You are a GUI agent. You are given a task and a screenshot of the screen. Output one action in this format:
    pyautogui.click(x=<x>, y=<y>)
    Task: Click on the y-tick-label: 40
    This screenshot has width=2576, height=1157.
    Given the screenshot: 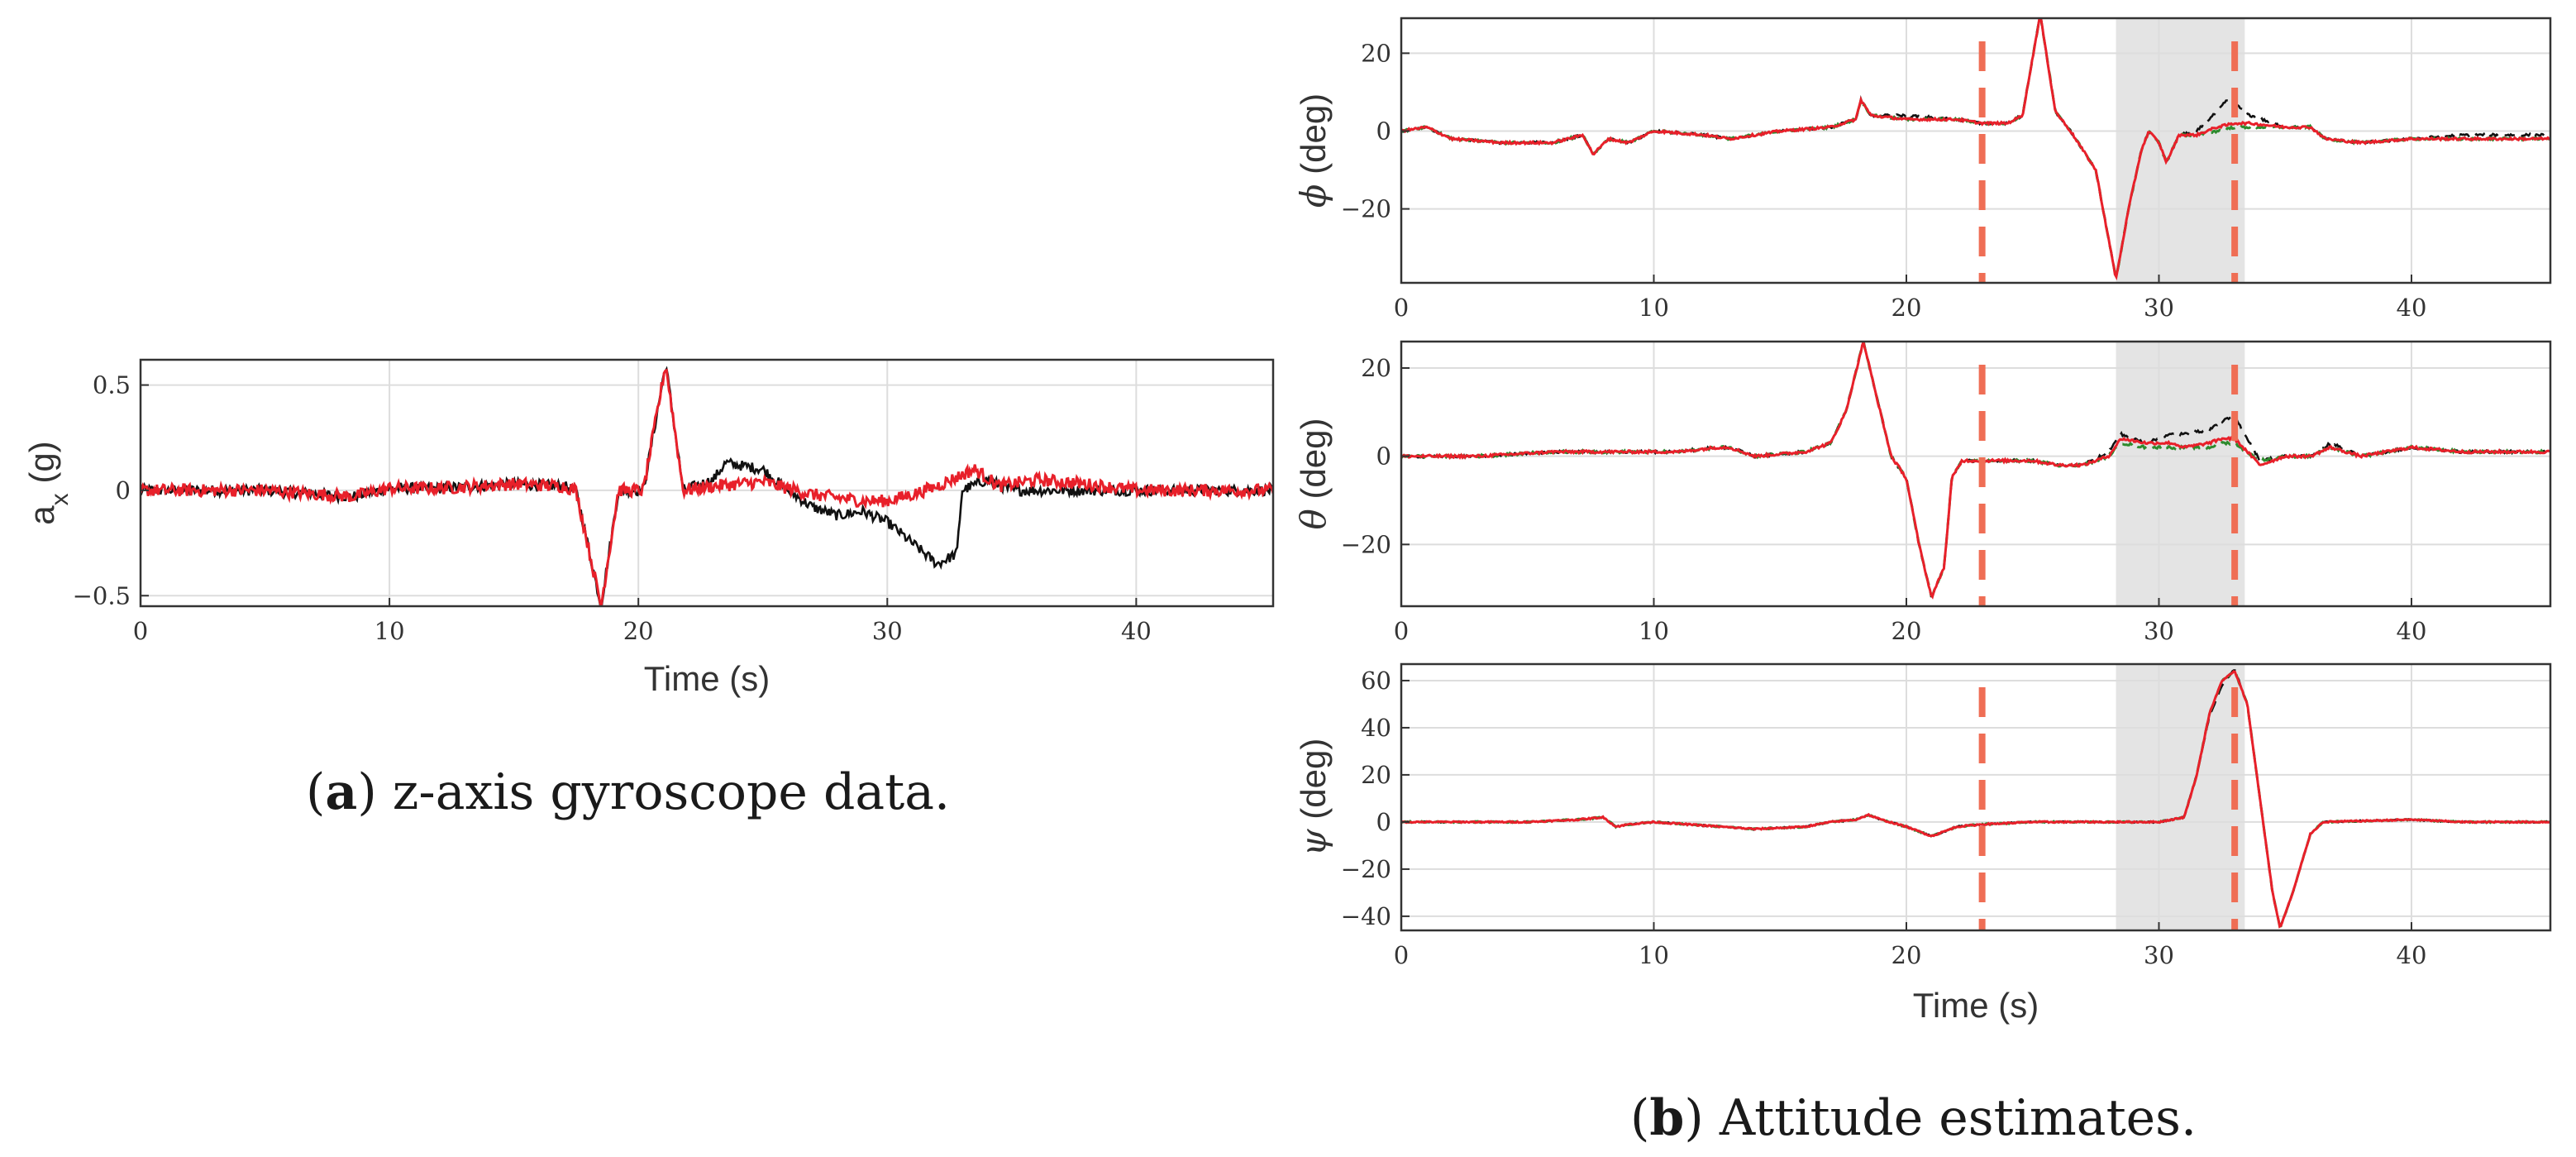 What is the action you would take?
    pyautogui.click(x=1376, y=728)
    